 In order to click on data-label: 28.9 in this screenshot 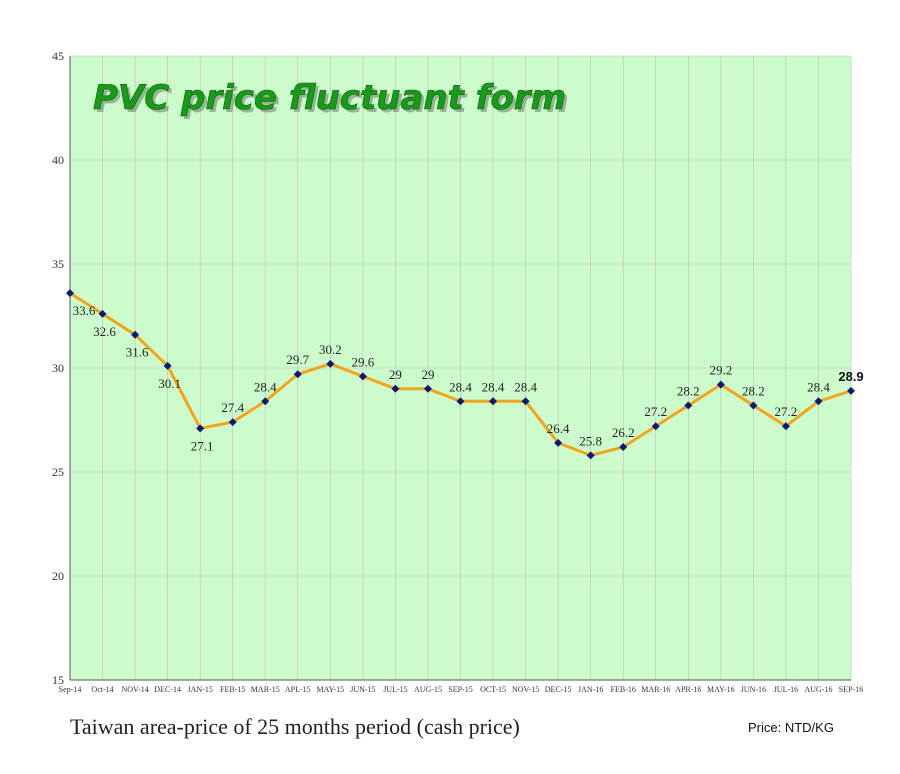, I will do `click(850, 376)`.